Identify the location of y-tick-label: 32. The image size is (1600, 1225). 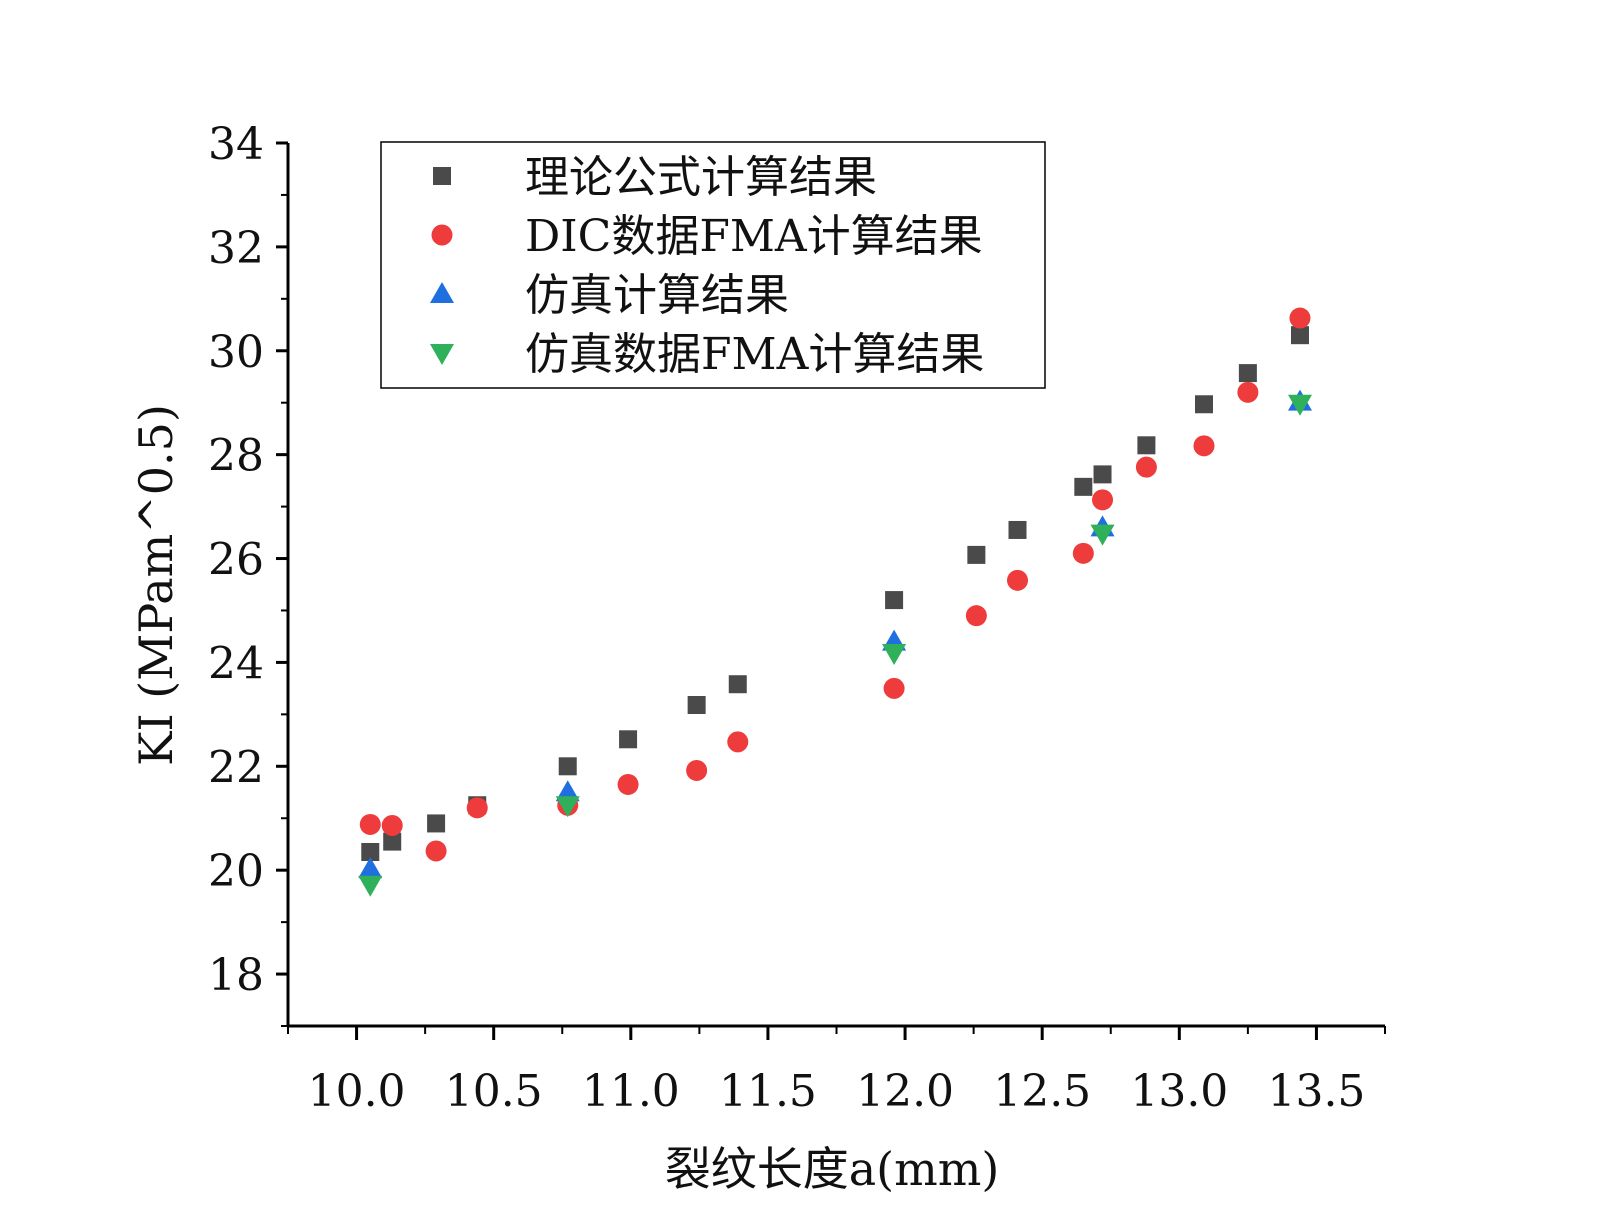
(236, 248).